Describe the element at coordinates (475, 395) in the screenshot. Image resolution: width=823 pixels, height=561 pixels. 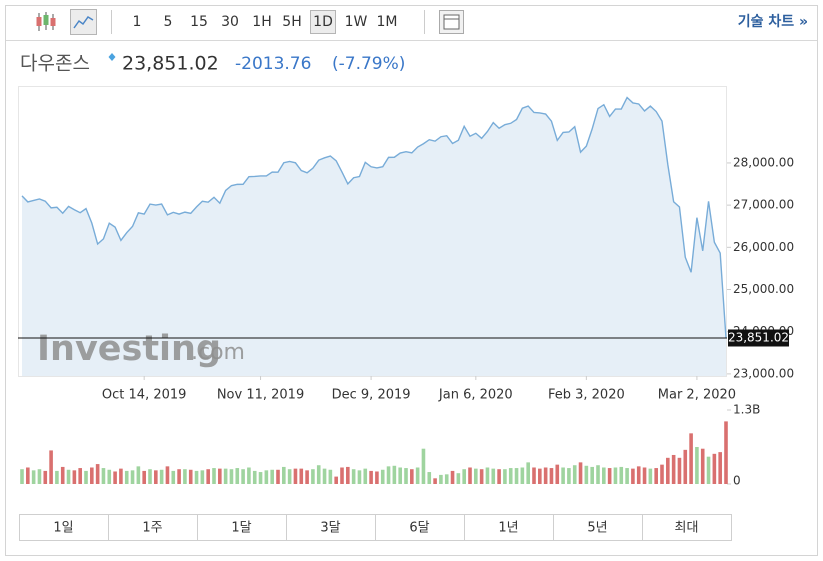
I see `x-tick-label: Jan 6, 2020` at that location.